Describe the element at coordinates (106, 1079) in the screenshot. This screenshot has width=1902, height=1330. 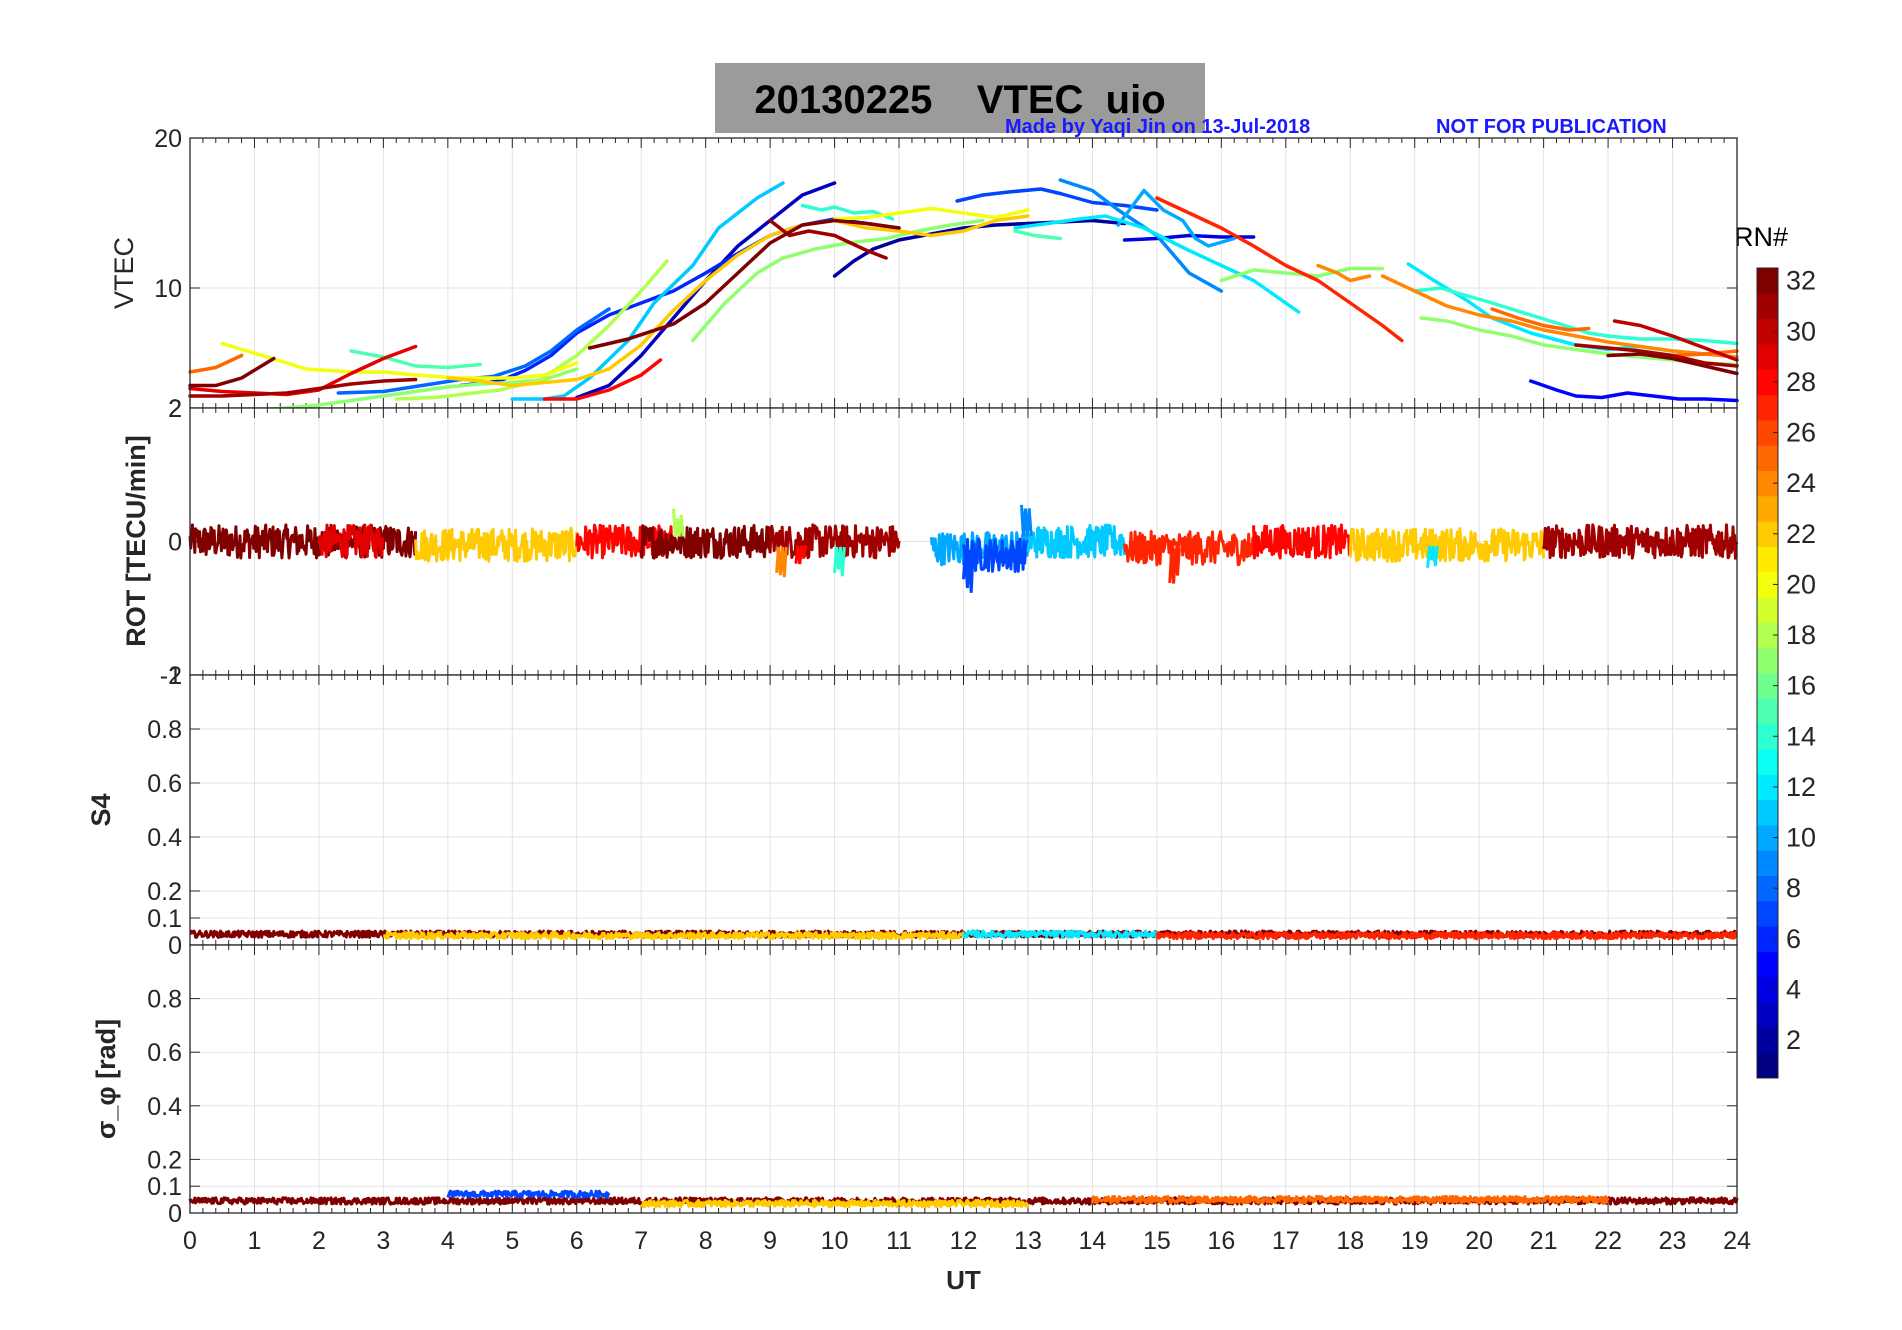
I see `y-axis-label-sigma-phi: σ_φ [rad]` at that location.